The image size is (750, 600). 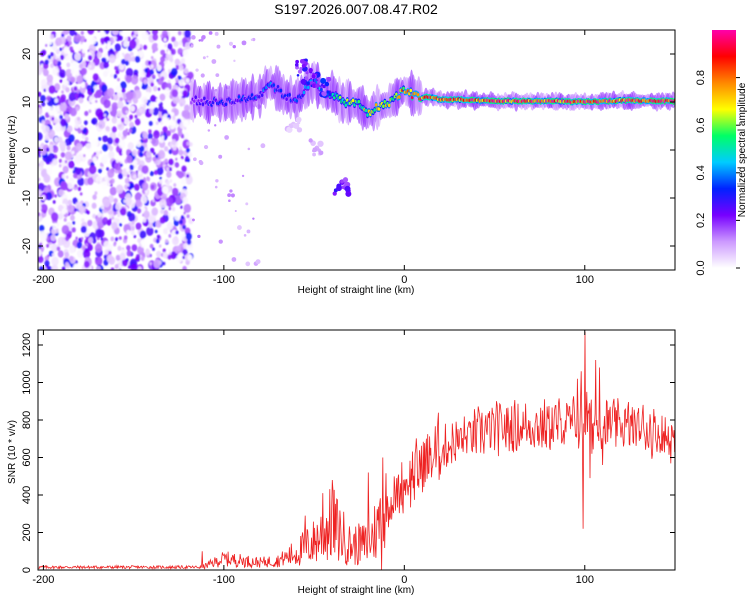 What do you see at coordinates (293, 124) in the screenshot?
I see `blob` at bounding box center [293, 124].